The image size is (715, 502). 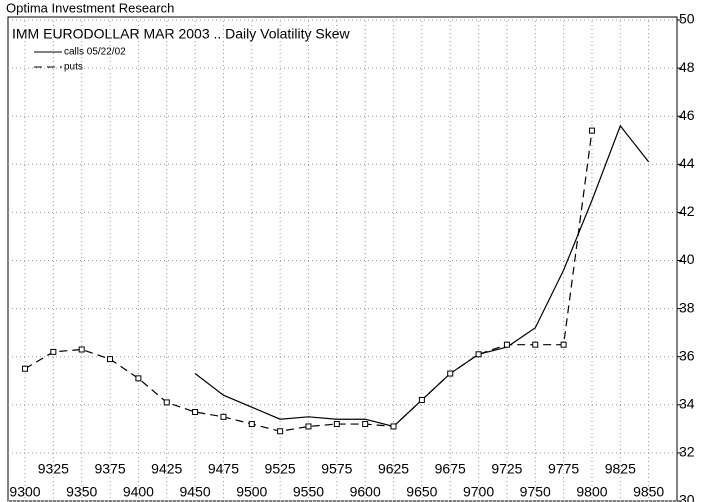 I want to click on legend-label: calls 05/22/02, so click(x=95, y=52).